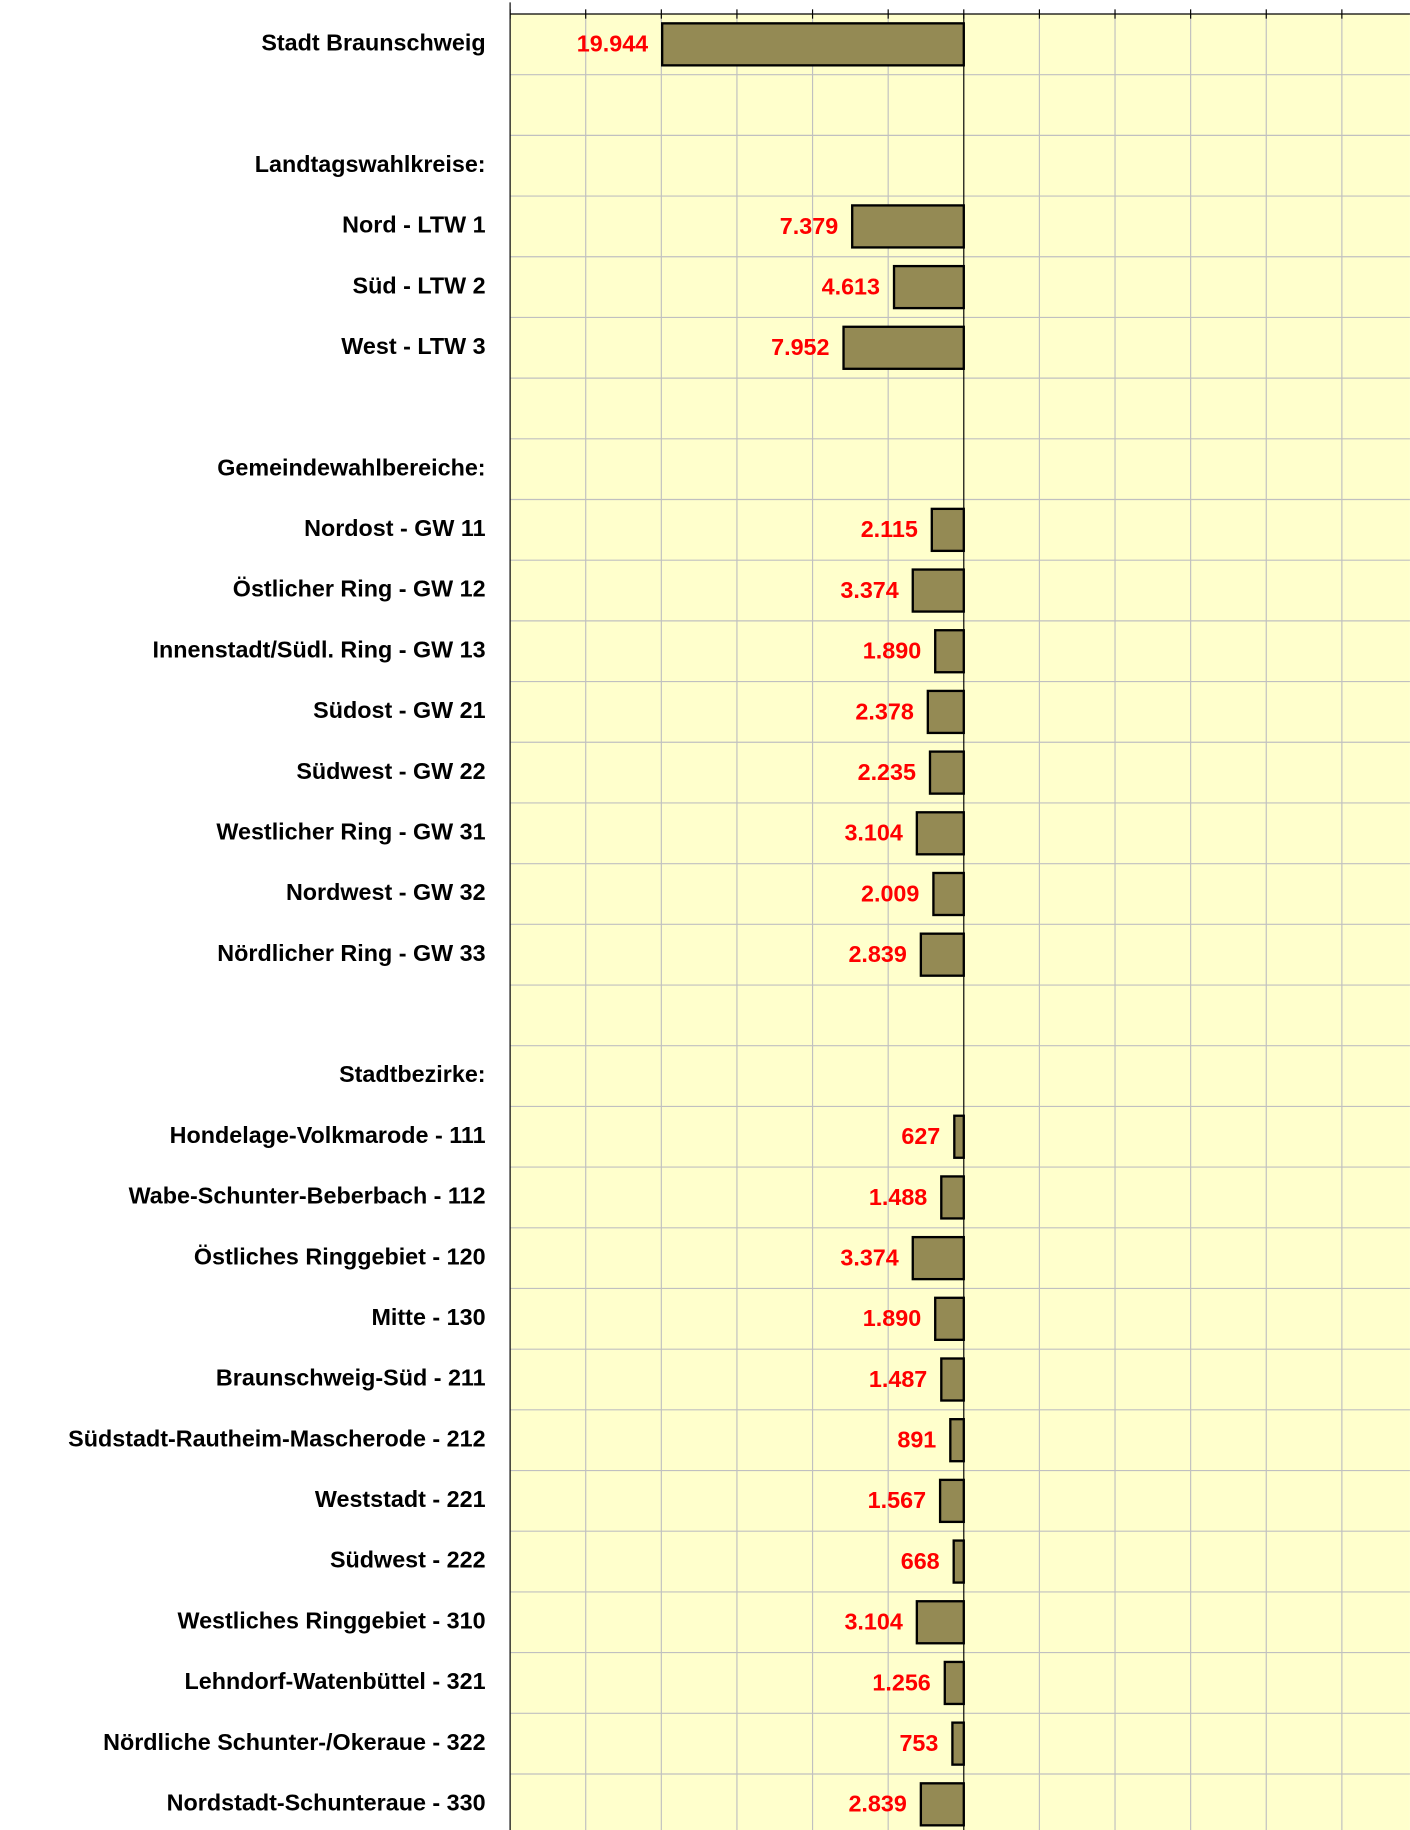  Describe the element at coordinates (386, 892) in the screenshot. I see `category-label: Nordwest - GW 32` at that location.